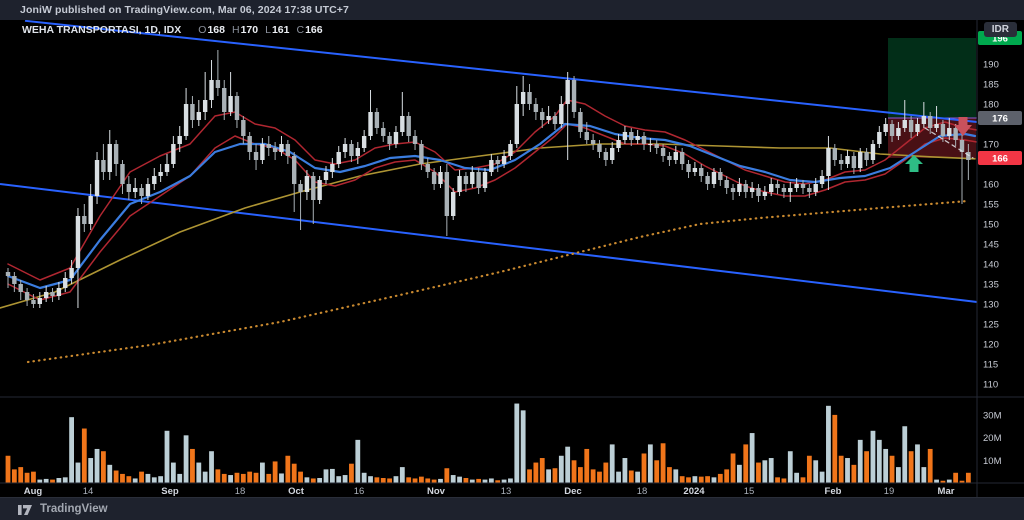  I want to click on price-tick-label: 150, so click(991, 225).